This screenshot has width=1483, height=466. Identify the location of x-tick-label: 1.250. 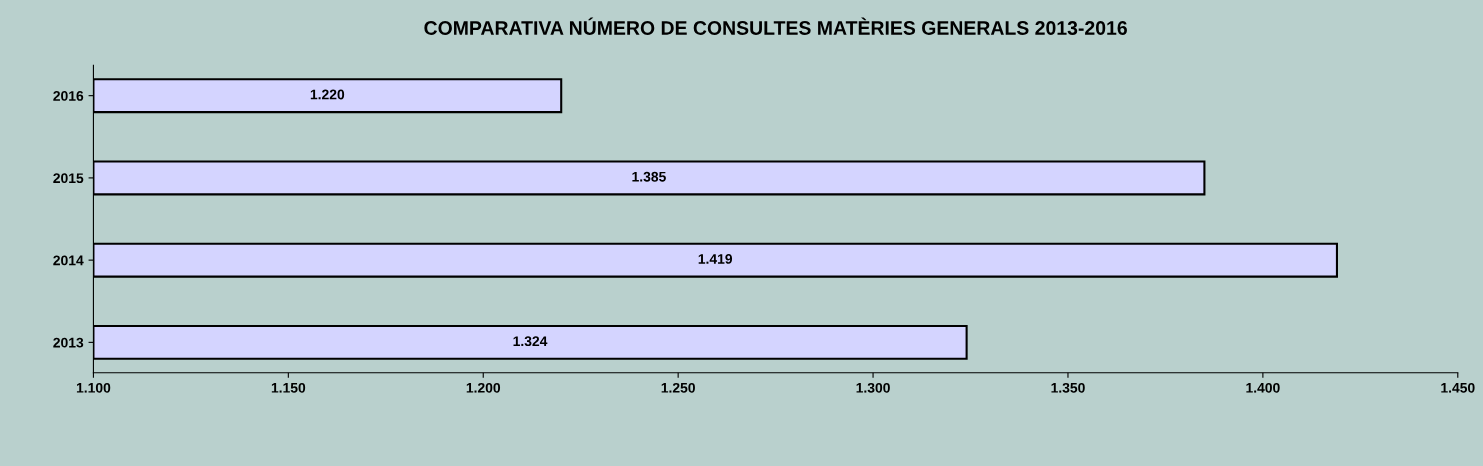
(678, 387).